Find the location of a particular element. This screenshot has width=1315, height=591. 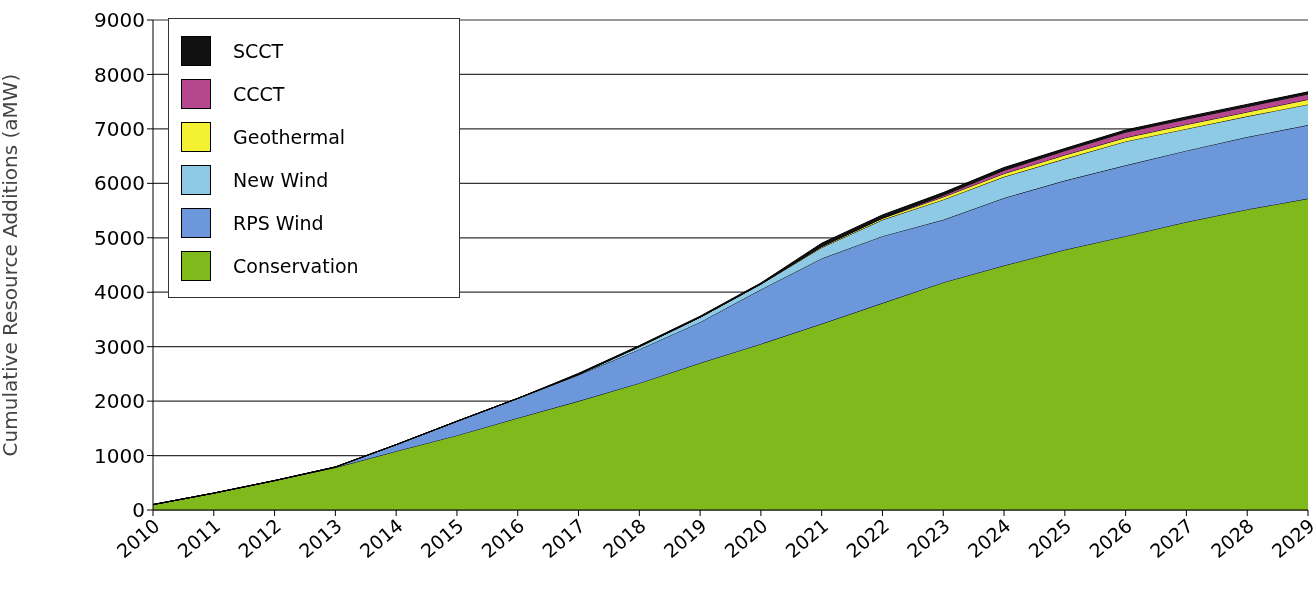

y-tick-label: 8000 is located at coordinates (119, 74).